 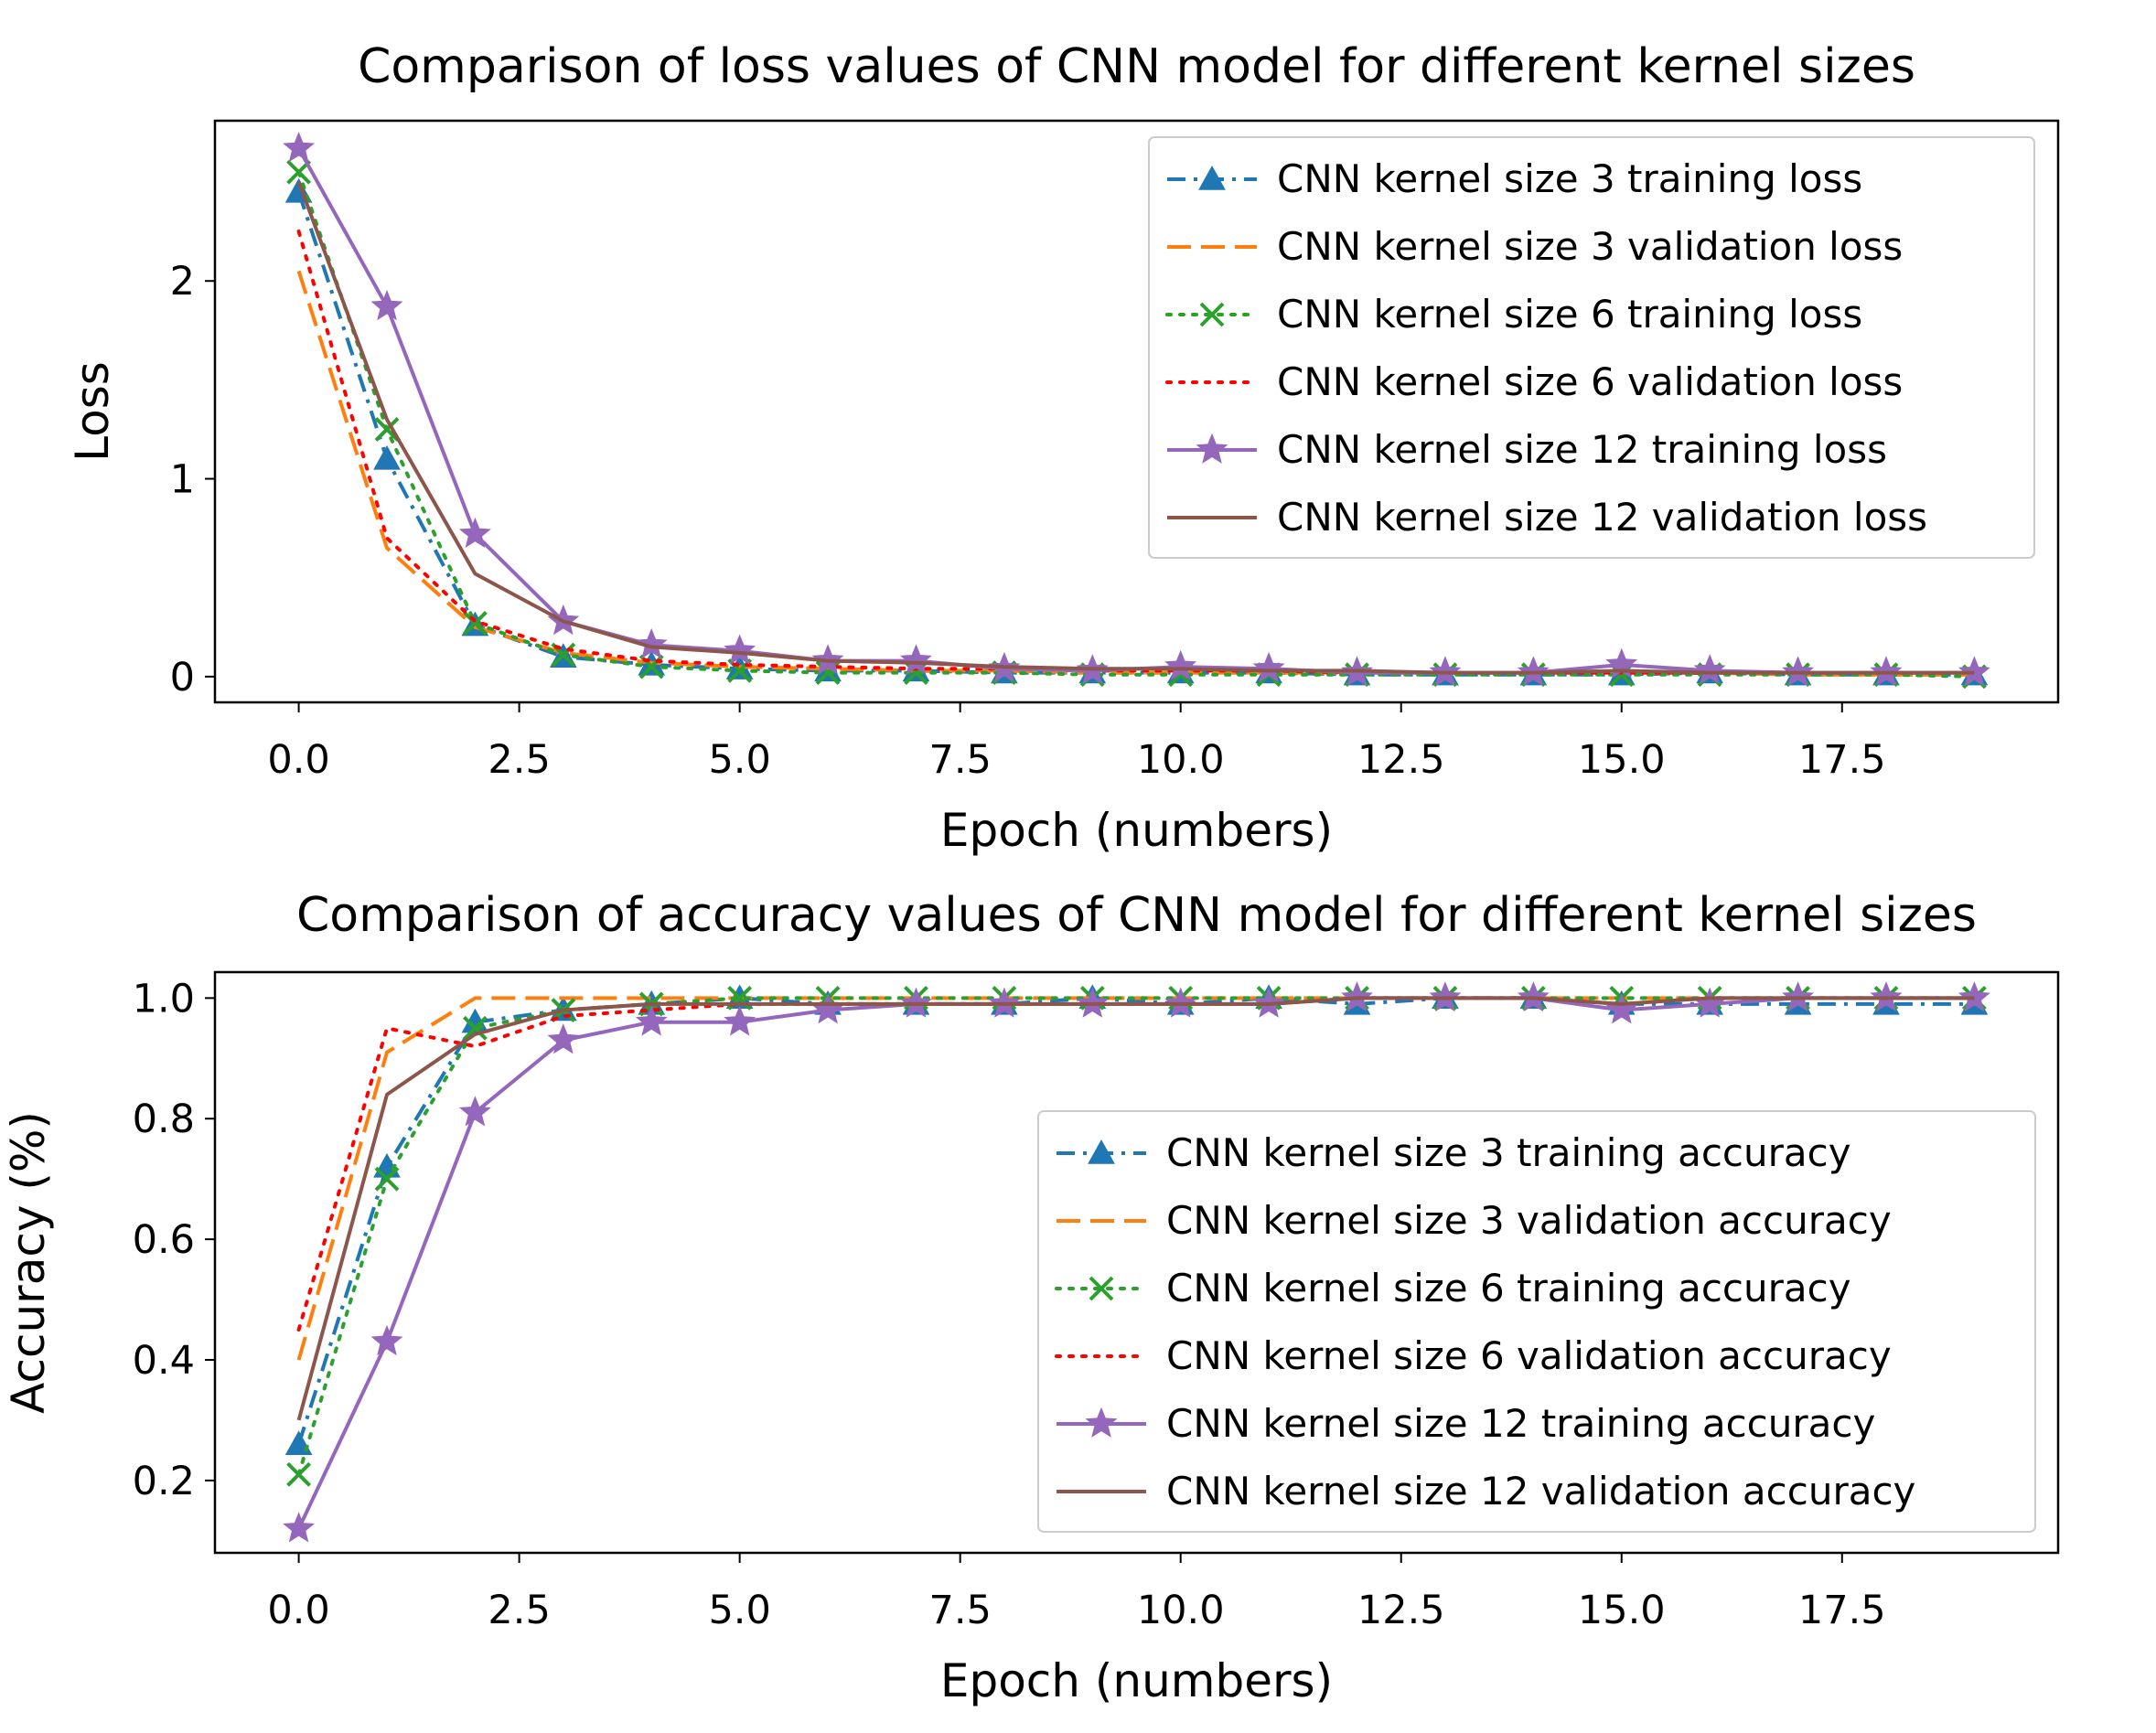 What do you see at coordinates (1529, 1220) in the screenshot?
I see `legend-label: CNN kernel size 3 validation accuracy` at bounding box center [1529, 1220].